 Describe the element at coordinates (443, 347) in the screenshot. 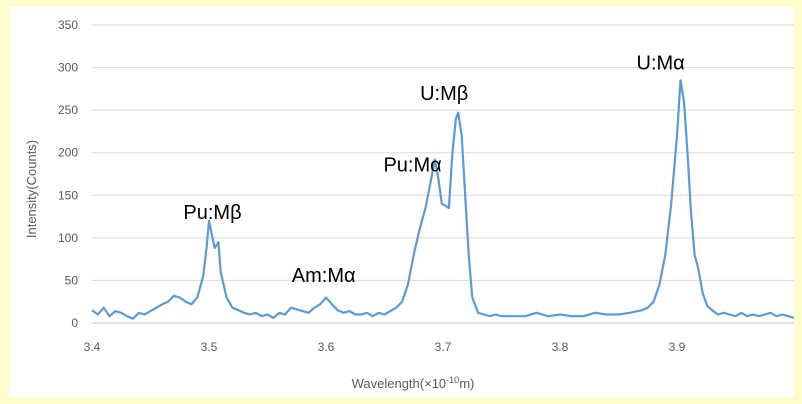

I see `x-tick-label: 3.7` at that location.